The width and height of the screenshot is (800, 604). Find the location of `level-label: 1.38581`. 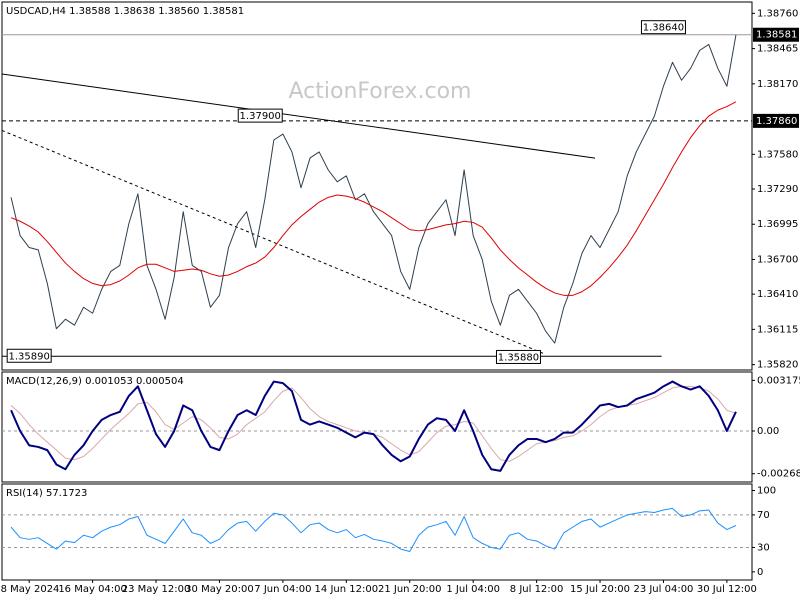

level-label: 1.38581 is located at coordinates (776, 35).